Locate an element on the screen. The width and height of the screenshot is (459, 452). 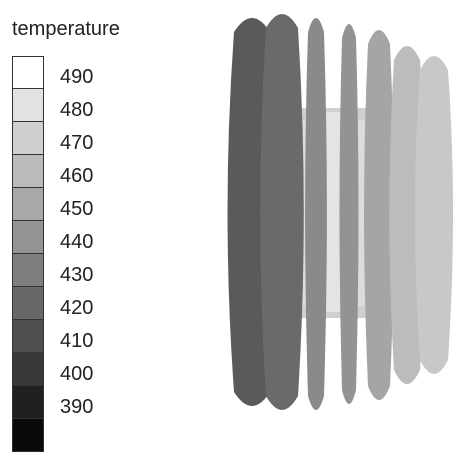
legend-label: 400 is located at coordinates (77, 374).